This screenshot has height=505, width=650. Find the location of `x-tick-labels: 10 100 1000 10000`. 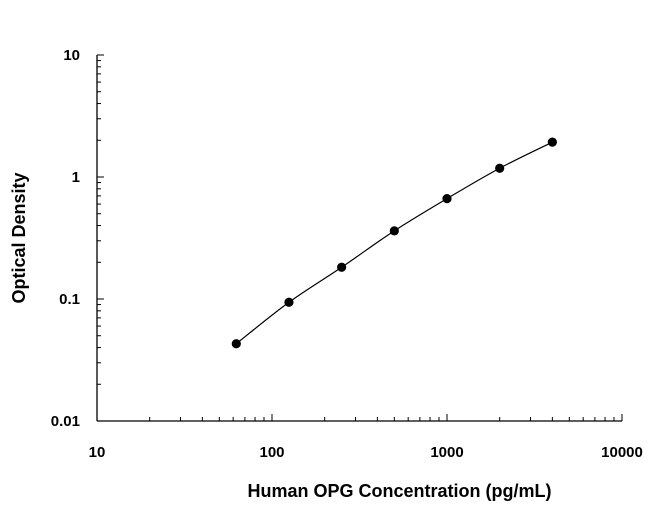

x-tick-labels: 10 100 1000 10000 is located at coordinates (366, 452).